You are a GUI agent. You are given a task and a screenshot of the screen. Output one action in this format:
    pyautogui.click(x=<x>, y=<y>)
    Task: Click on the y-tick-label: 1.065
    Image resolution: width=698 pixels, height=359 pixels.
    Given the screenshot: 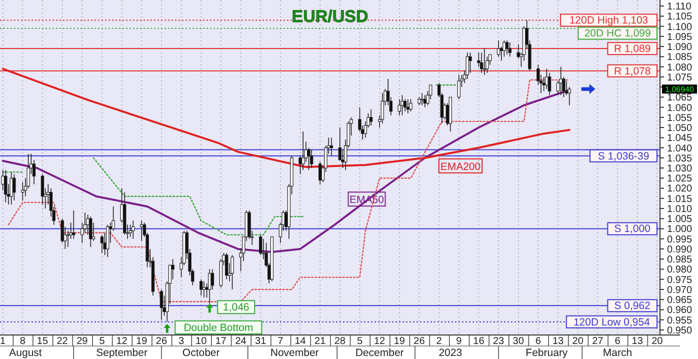 What is the action you would take?
    pyautogui.click(x=679, y=98)
    